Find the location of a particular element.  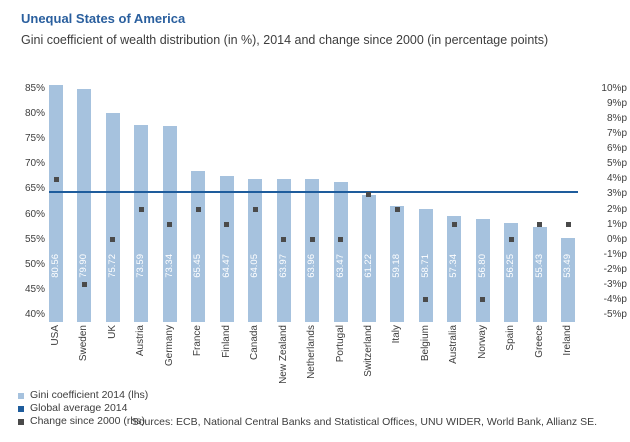

x-axis-label: UK is located at coordinates (112, 332).